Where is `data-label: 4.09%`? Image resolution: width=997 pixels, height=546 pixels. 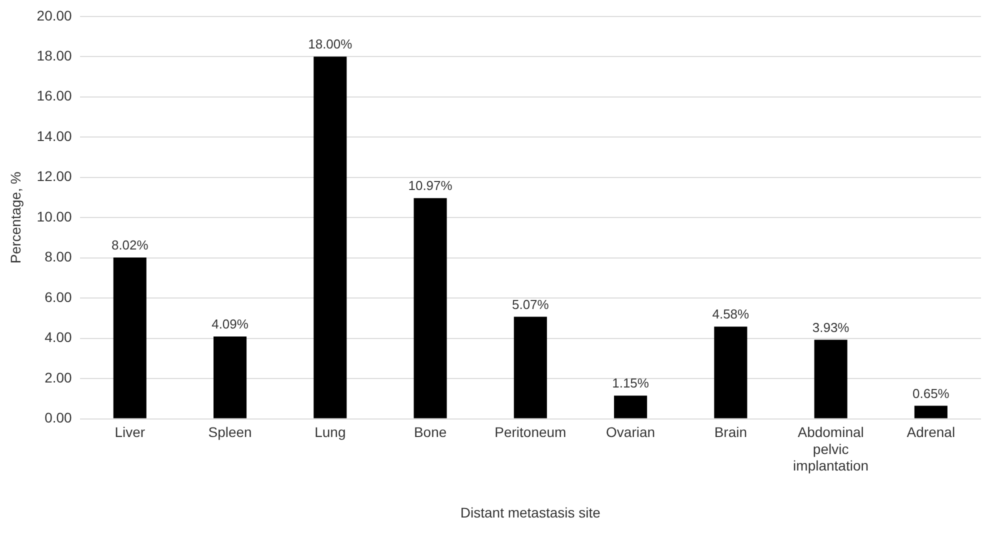
data-label: 4.09% is located at coordinates (230, 324).